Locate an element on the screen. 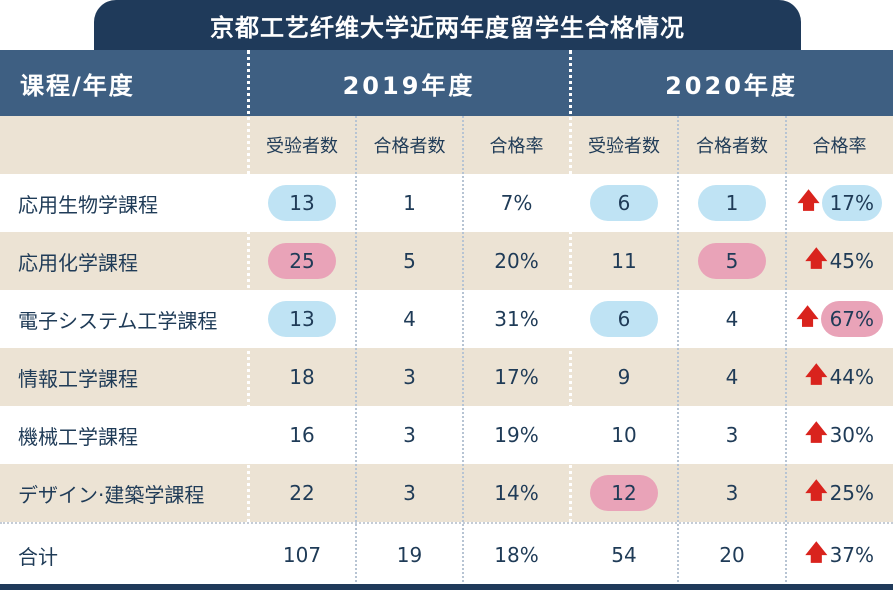  total-label: 合计 is located at coordinates (38, 556).